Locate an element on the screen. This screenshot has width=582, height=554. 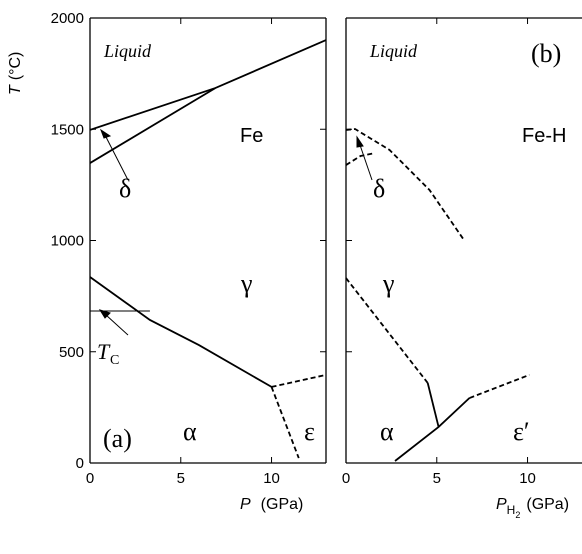
y-tick-label: 1000 is located at coordinates (67, 241).